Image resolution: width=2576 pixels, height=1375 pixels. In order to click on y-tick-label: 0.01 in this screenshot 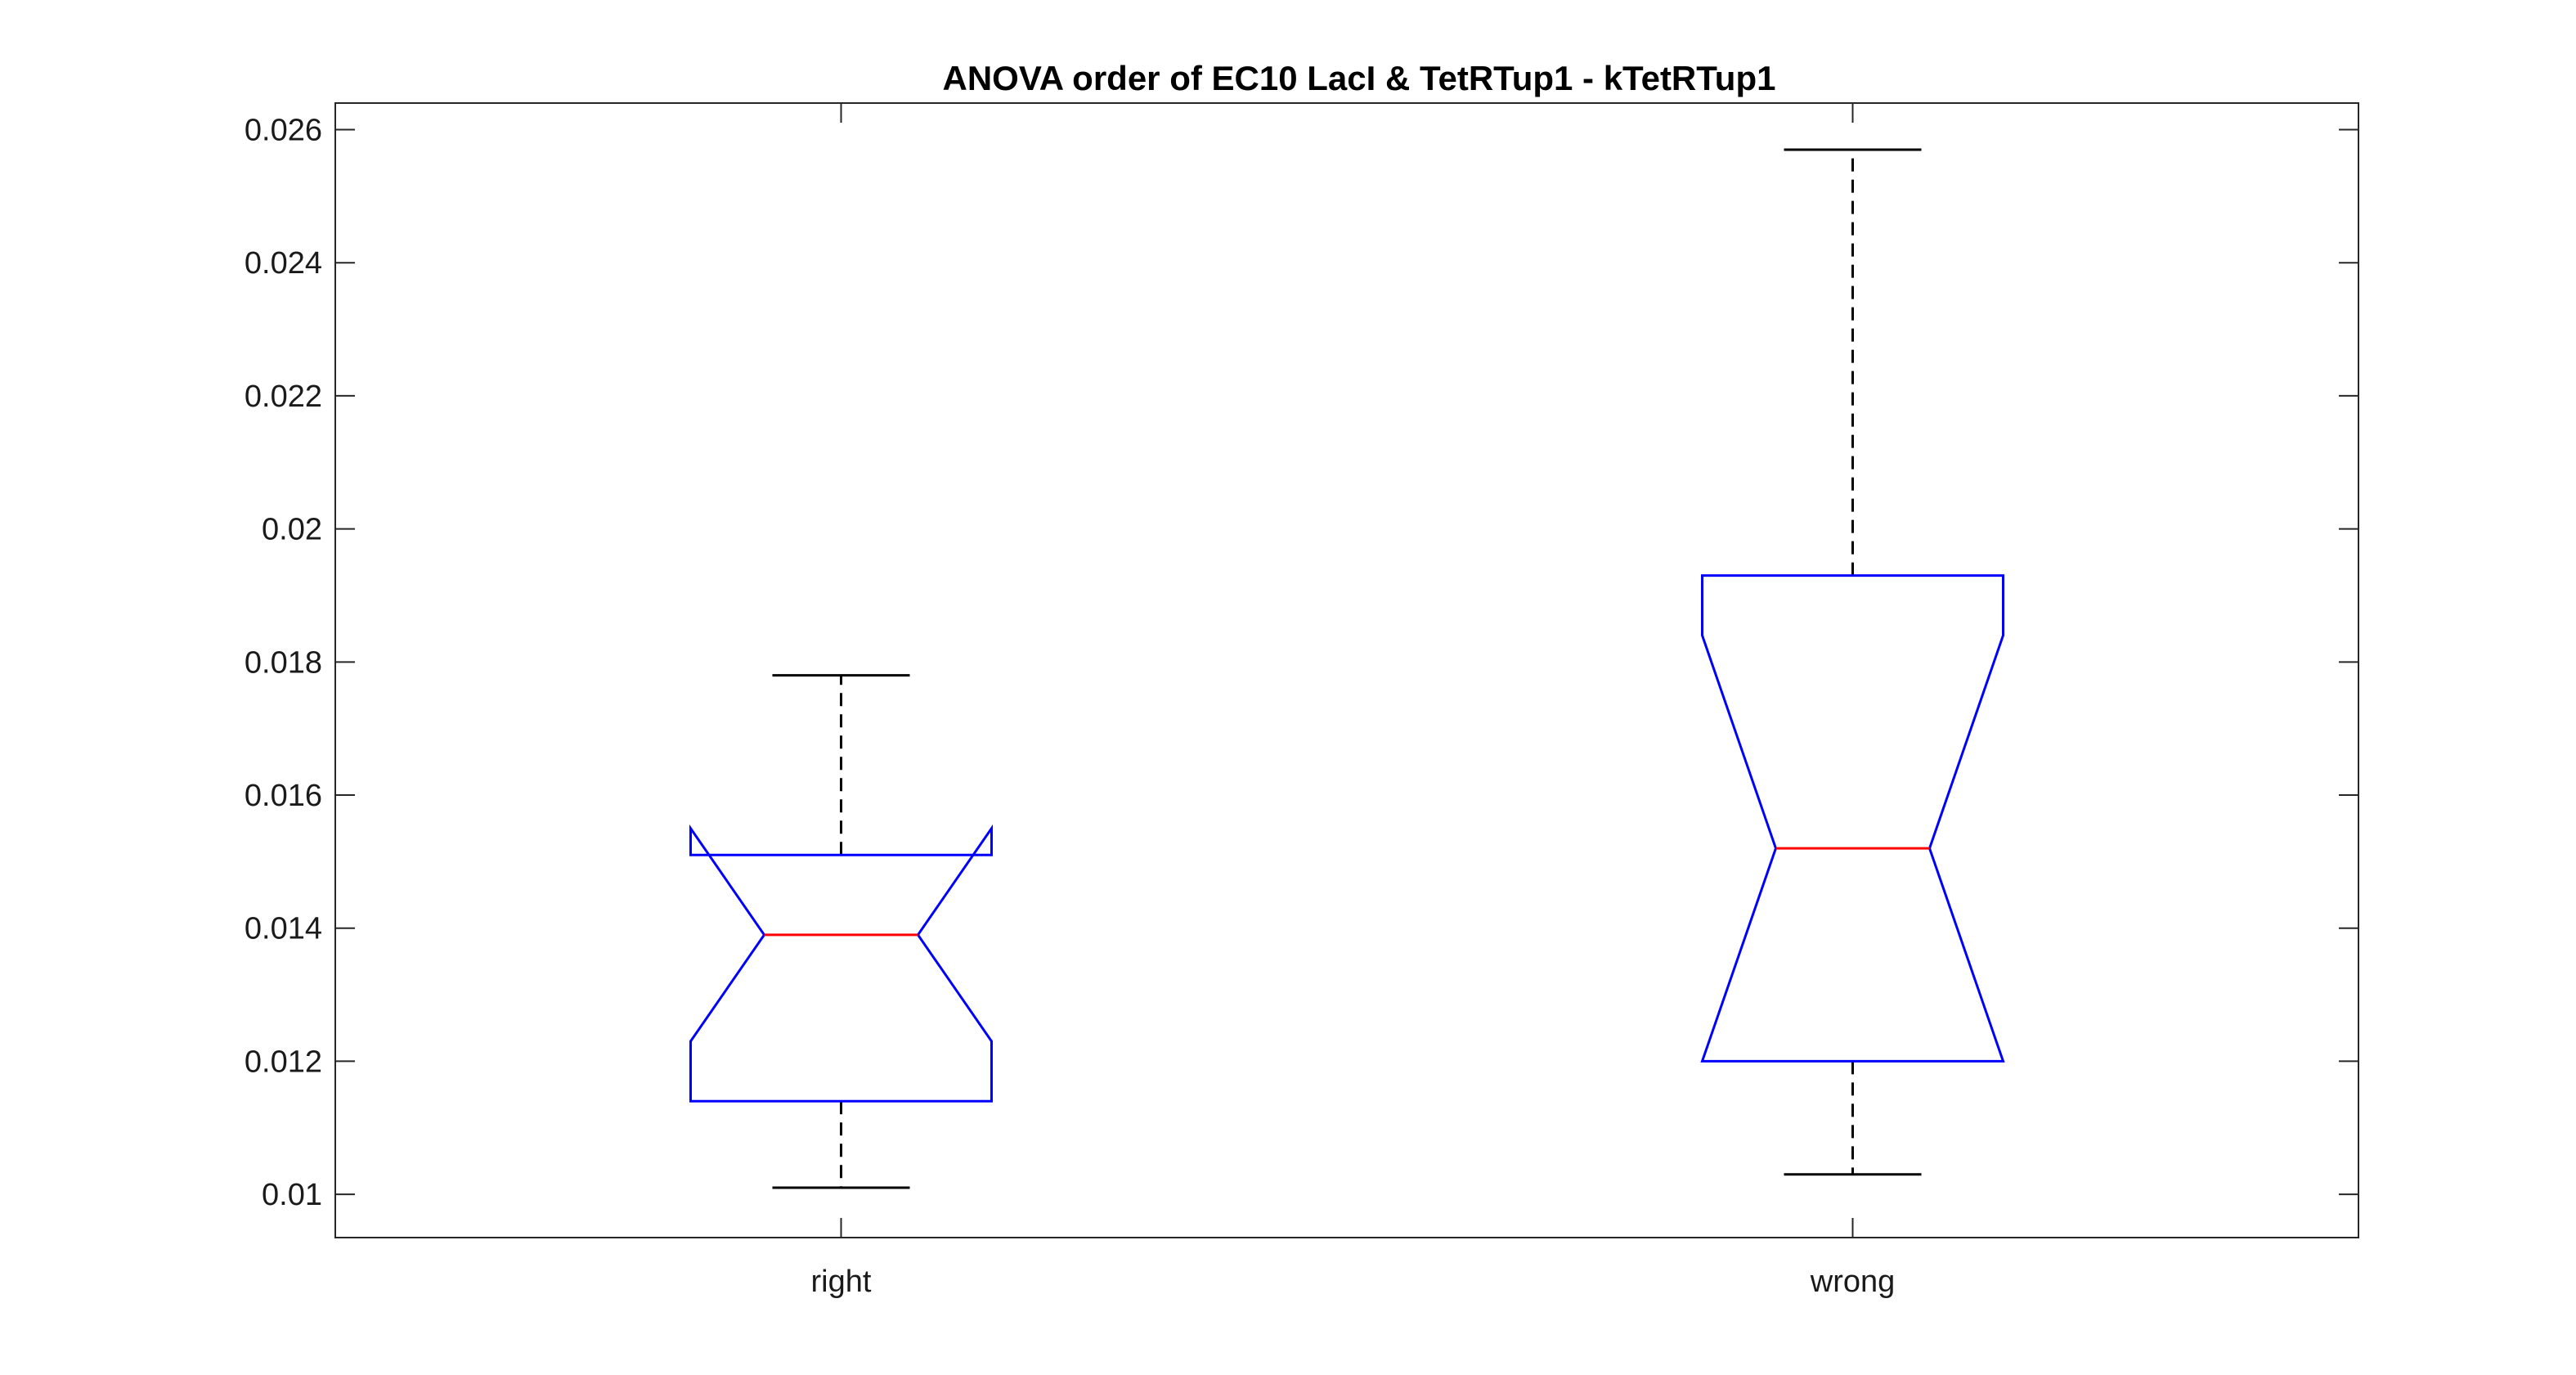, I will do `click(292, 1195)`.